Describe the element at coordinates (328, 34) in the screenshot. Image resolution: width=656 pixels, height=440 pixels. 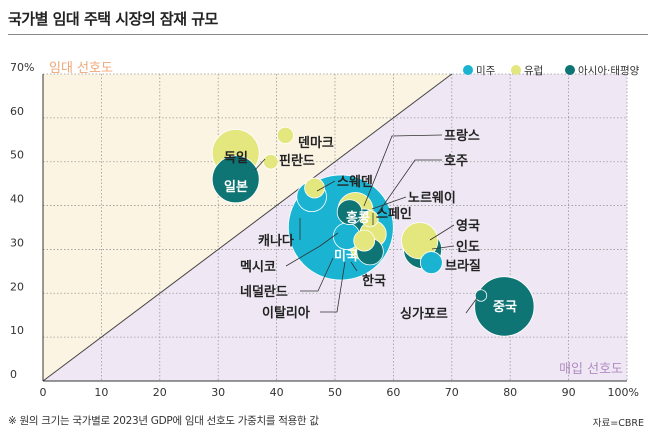
I see `title-divider` at that location.